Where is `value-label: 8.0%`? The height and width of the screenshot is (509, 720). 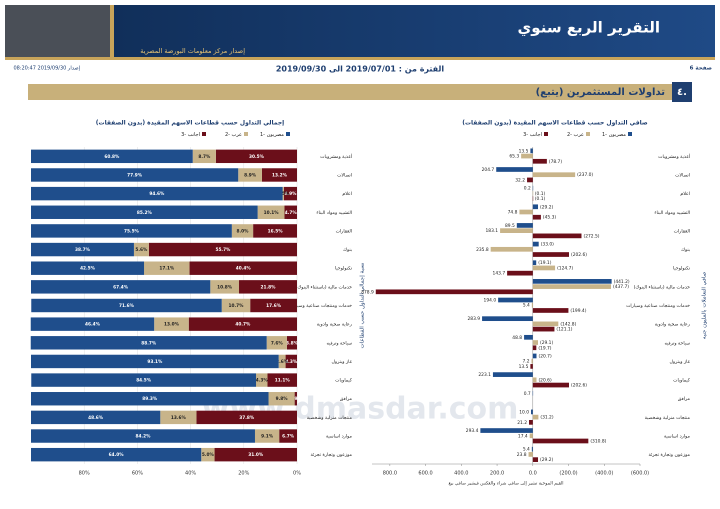
value-label: 8.0% is located at coordinates (243, 231).